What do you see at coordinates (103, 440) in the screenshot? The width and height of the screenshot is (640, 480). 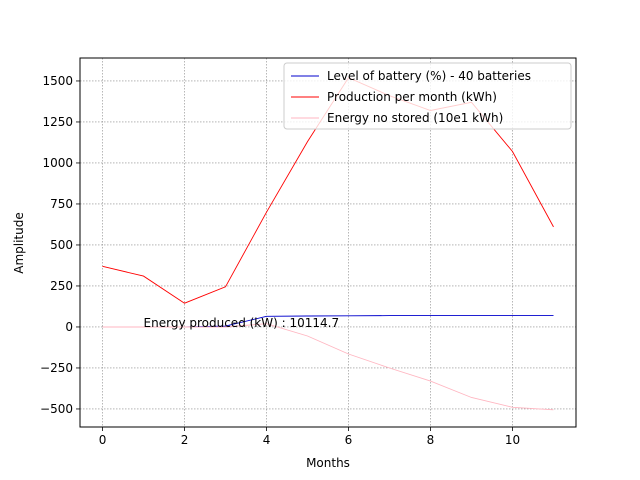 I see `x-tick-label: 0` at bounding box center [103, 440].